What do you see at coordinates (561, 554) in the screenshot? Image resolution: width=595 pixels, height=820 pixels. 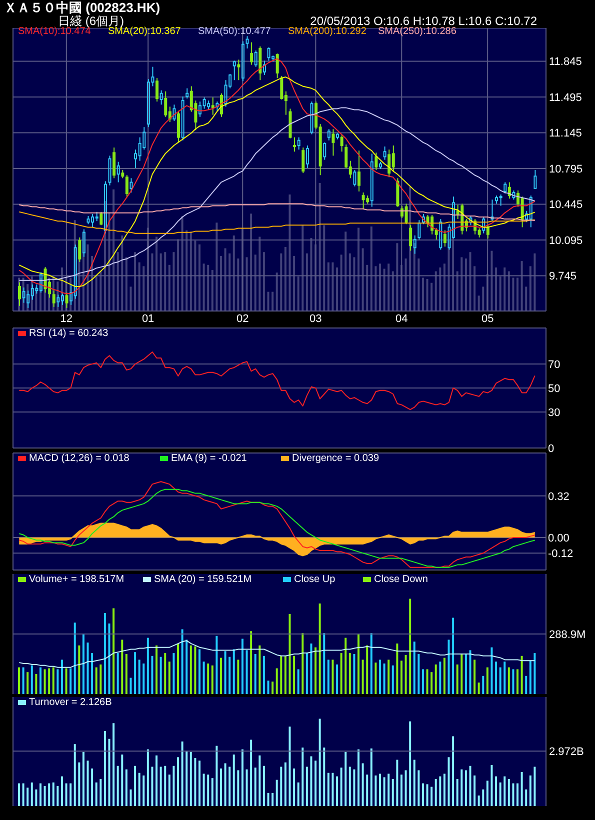 I see `y-tick-label: -0.12` at bounding box center [561, 554].